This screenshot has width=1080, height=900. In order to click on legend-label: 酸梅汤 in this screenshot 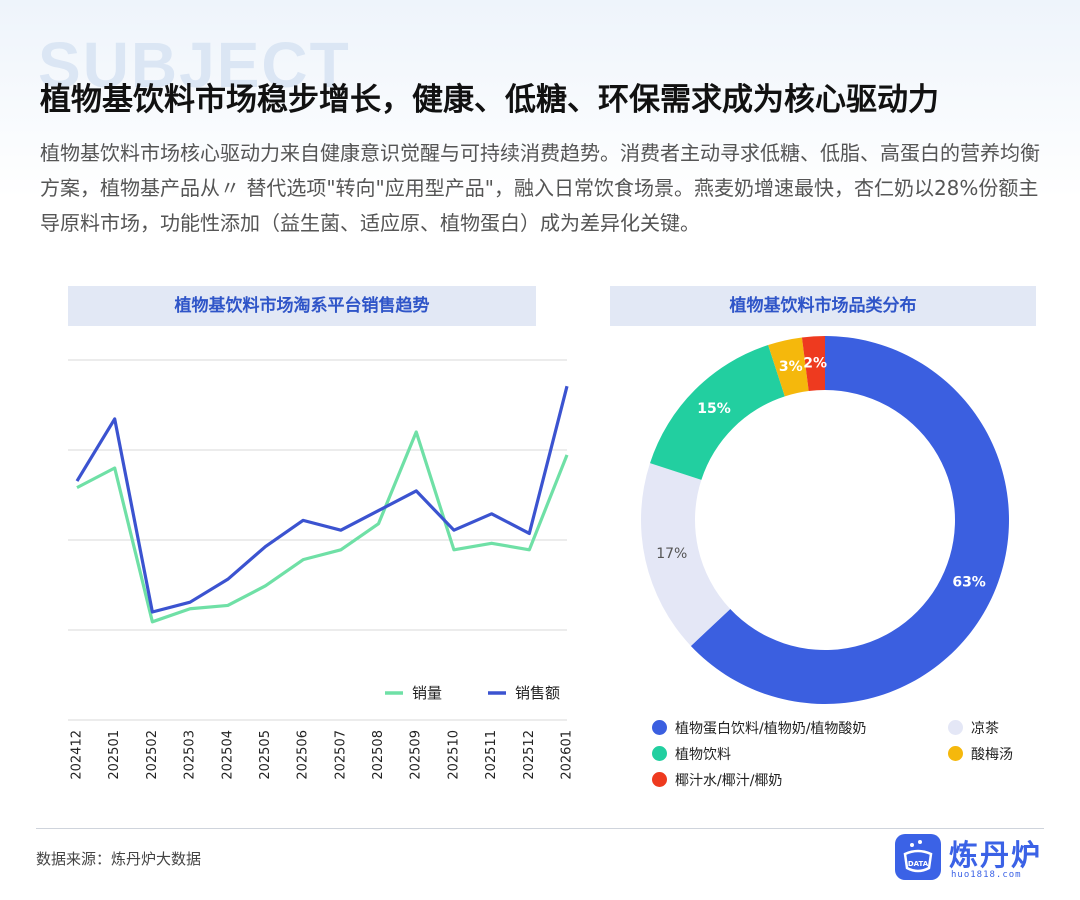, I will do `click(992, 755)`.